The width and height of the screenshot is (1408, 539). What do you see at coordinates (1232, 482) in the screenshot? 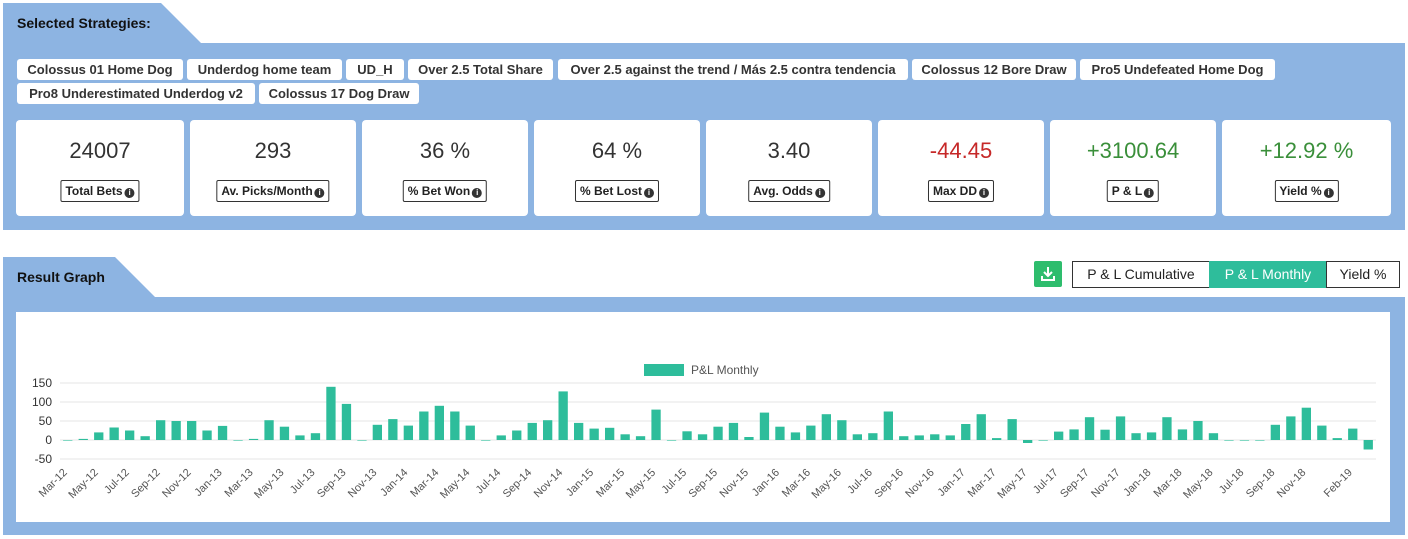
I see `x-tick-label: Jul-18` at bounding box center [1232, 482].